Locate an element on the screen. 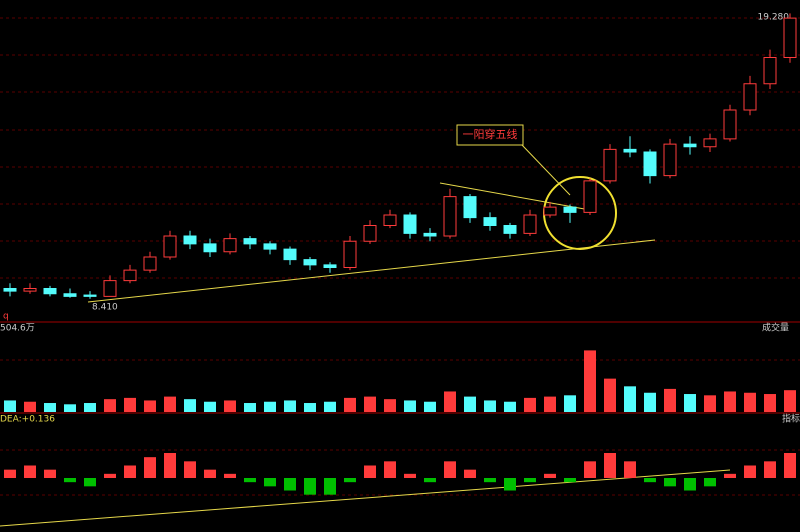 Image resolution: width=800 pixels, height=532 pixels. annotation: 一阳穿五线 is located at coordinates (490, 134).